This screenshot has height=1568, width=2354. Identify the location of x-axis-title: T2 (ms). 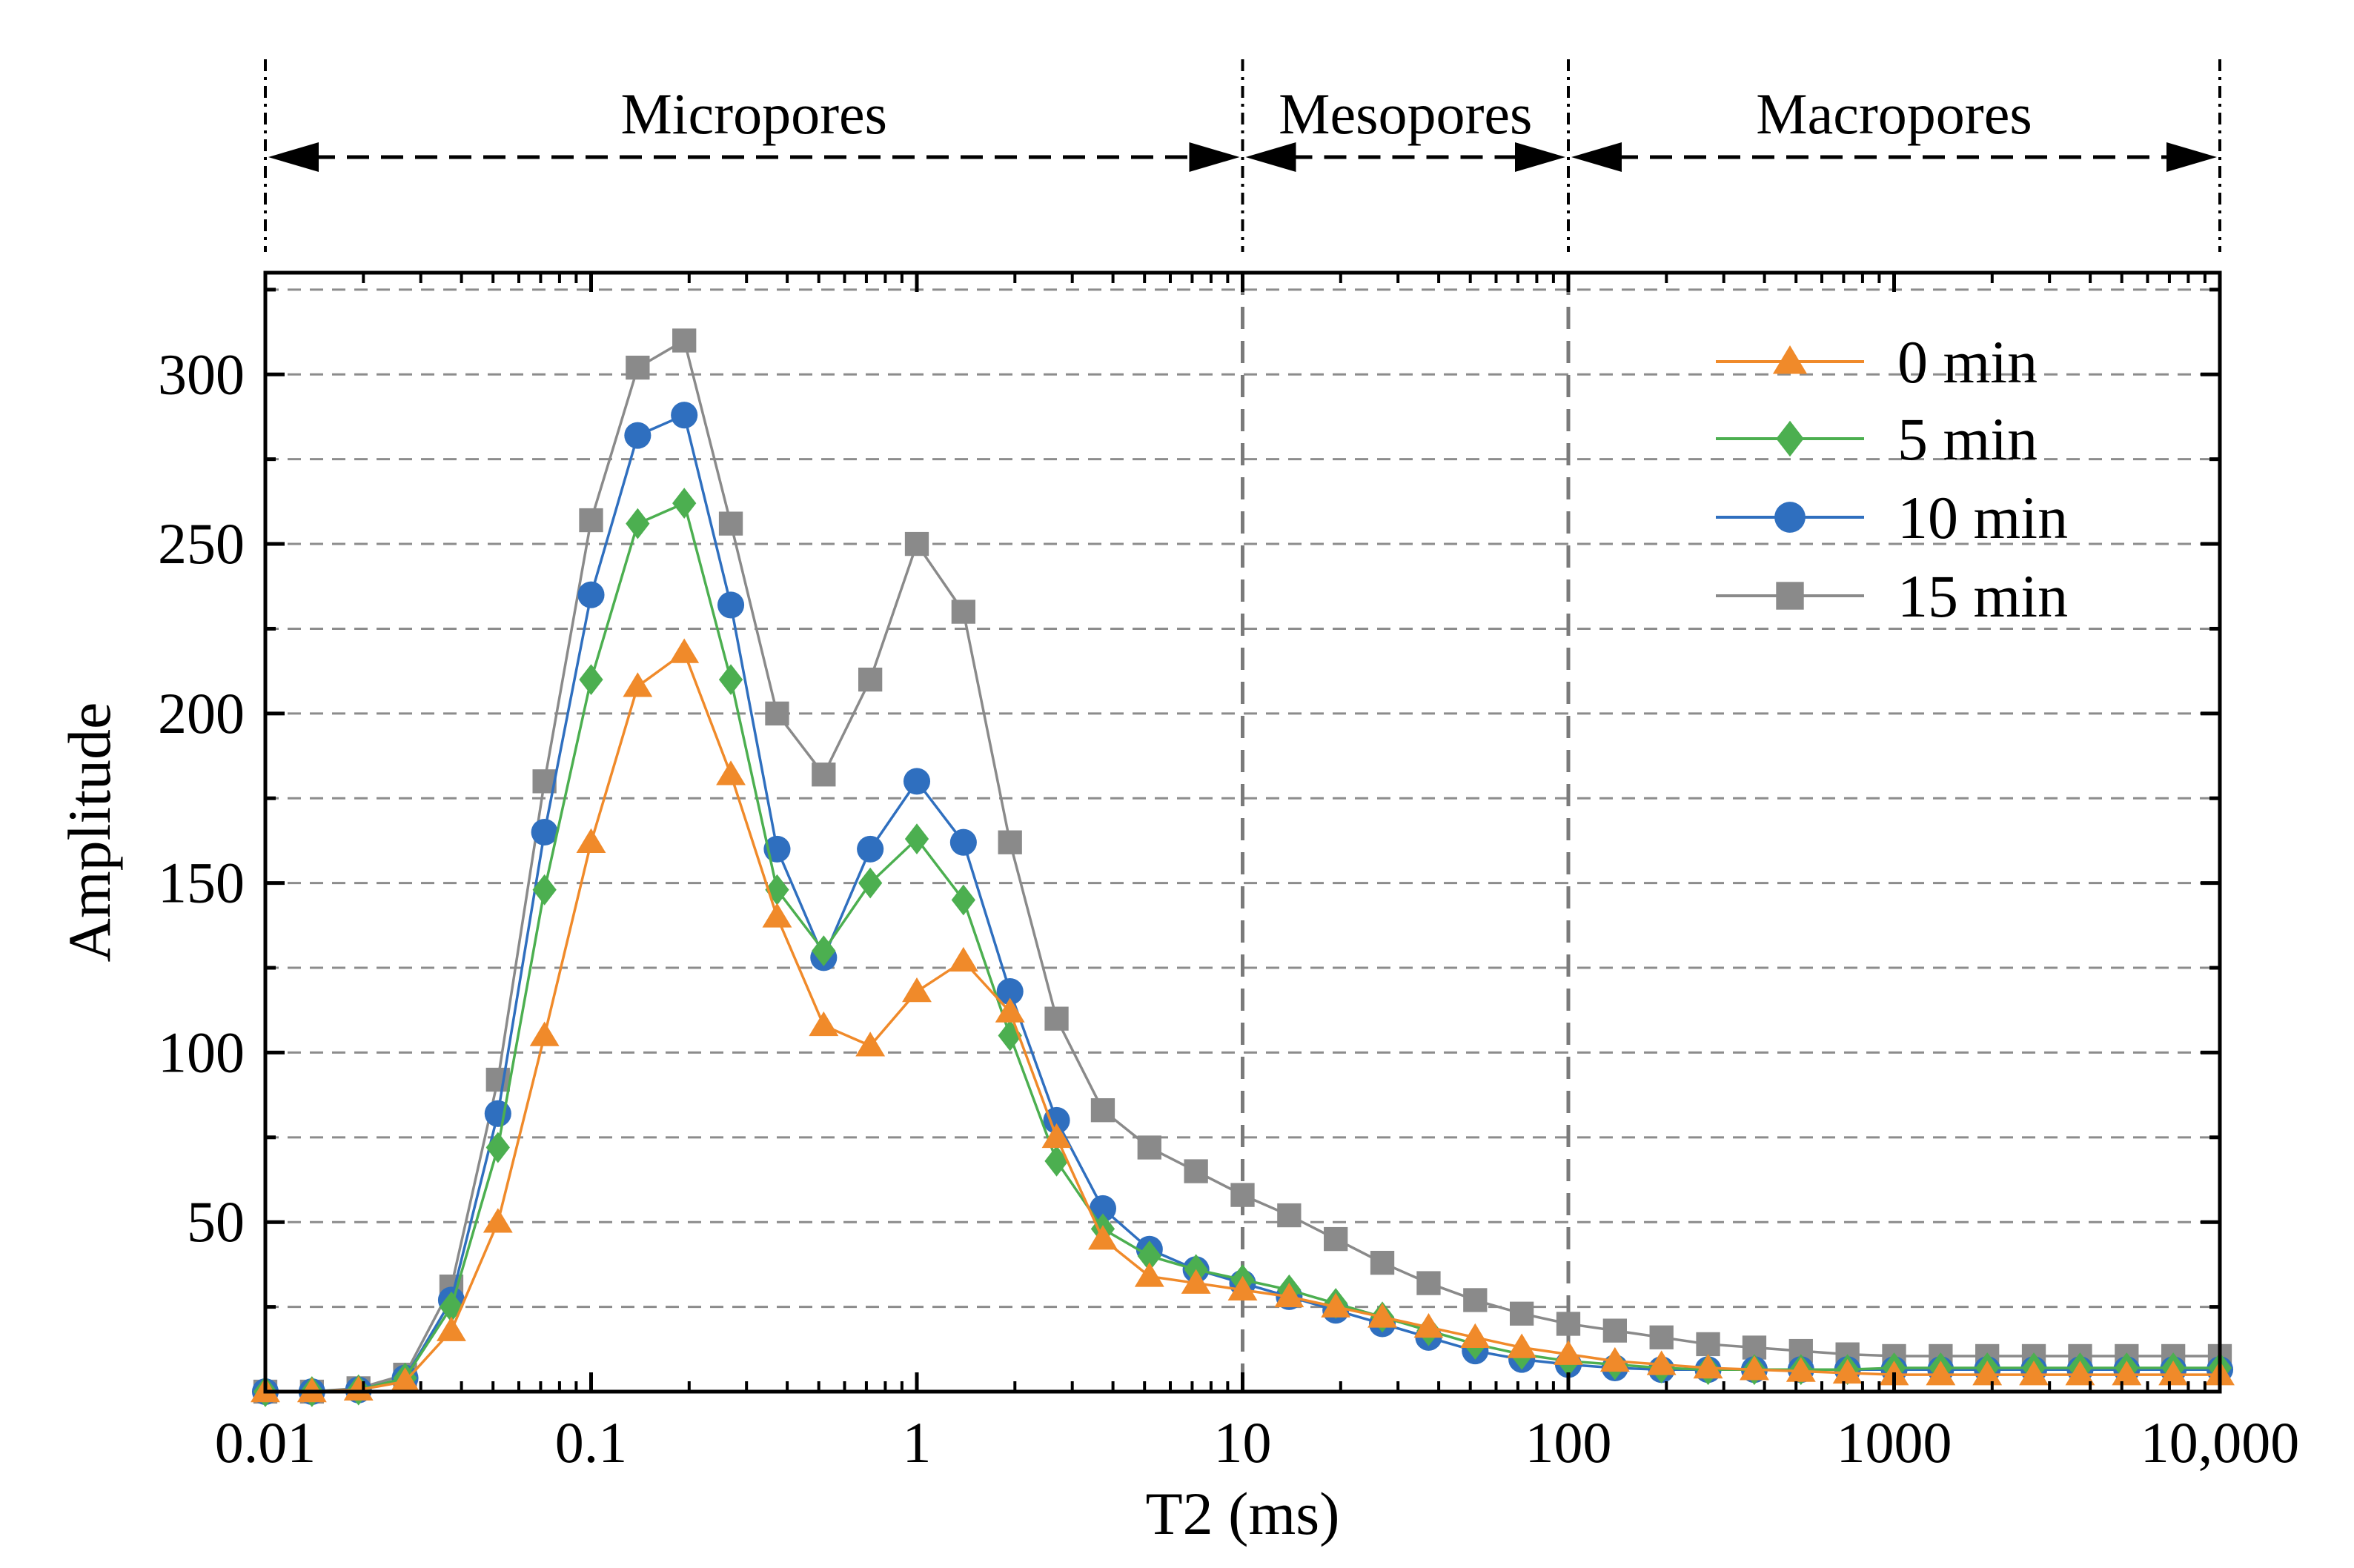
(1243, 1513).